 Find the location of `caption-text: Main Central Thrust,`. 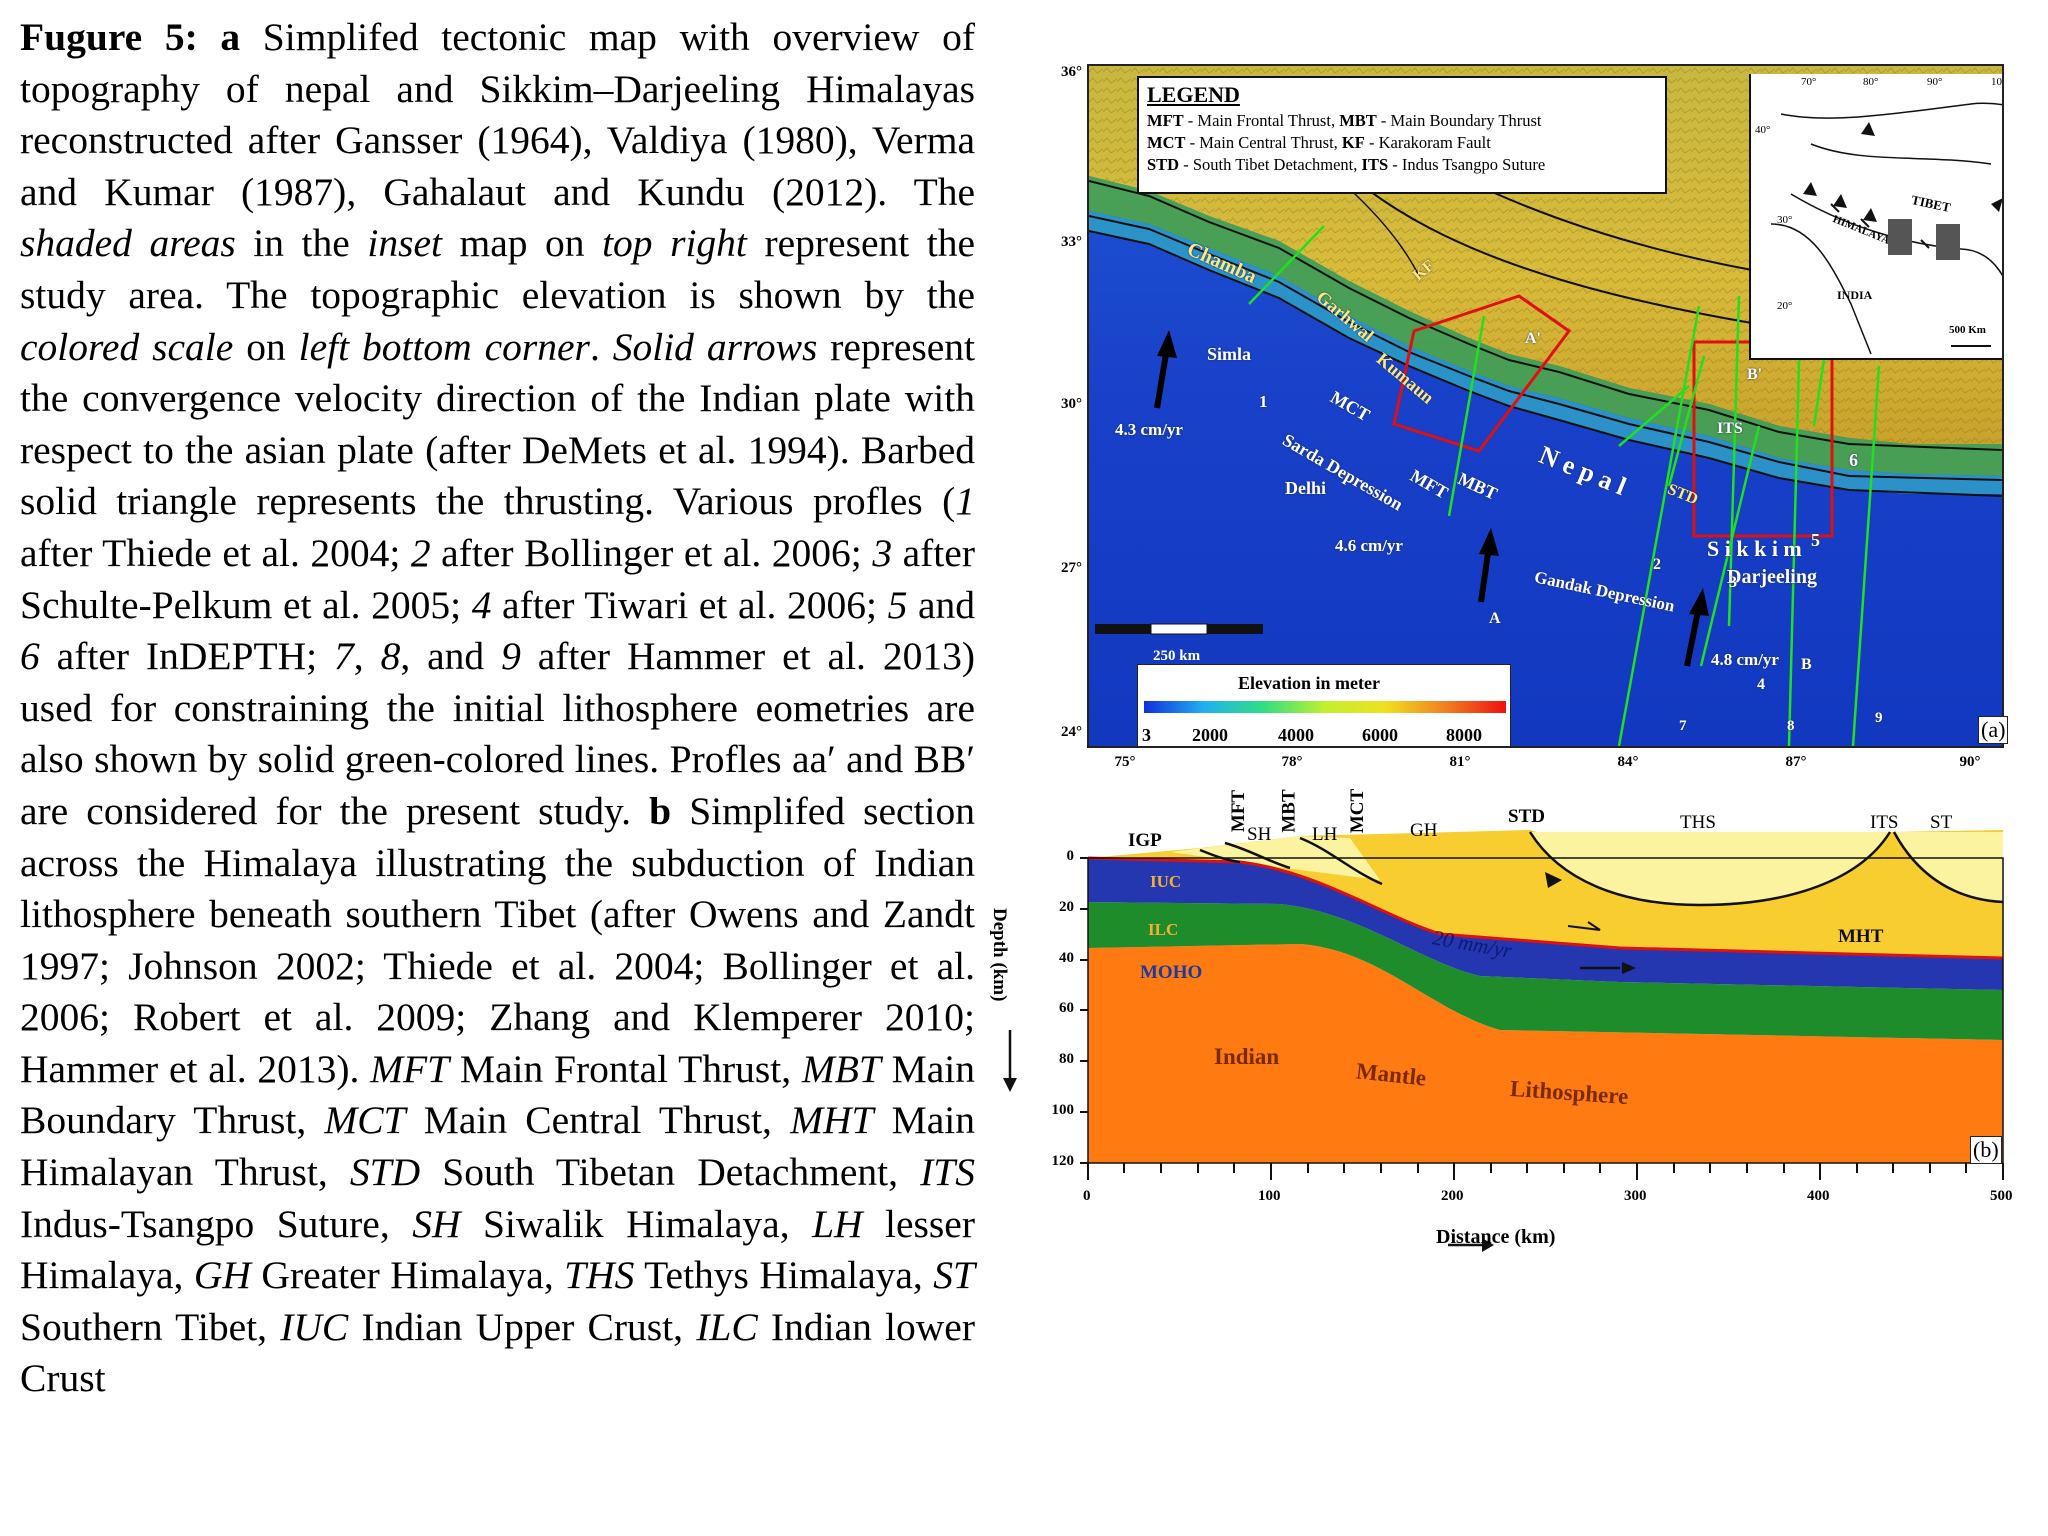

caption-text: Main Central Thrust, is located at coordinates (598, 1120).